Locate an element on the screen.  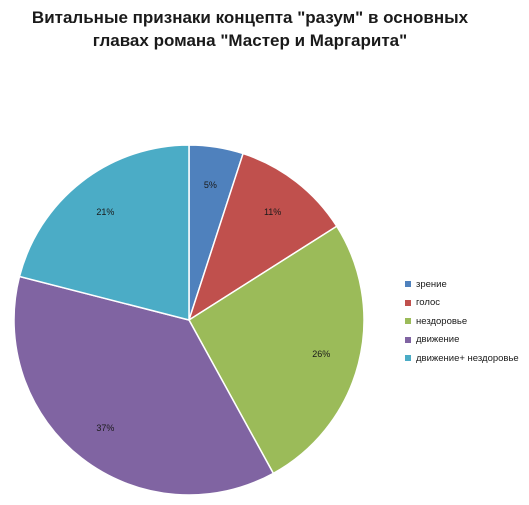
legend-label-dvizhenie-nezdorovie: движение+ нездоровье is located at coordinates (467, 358).